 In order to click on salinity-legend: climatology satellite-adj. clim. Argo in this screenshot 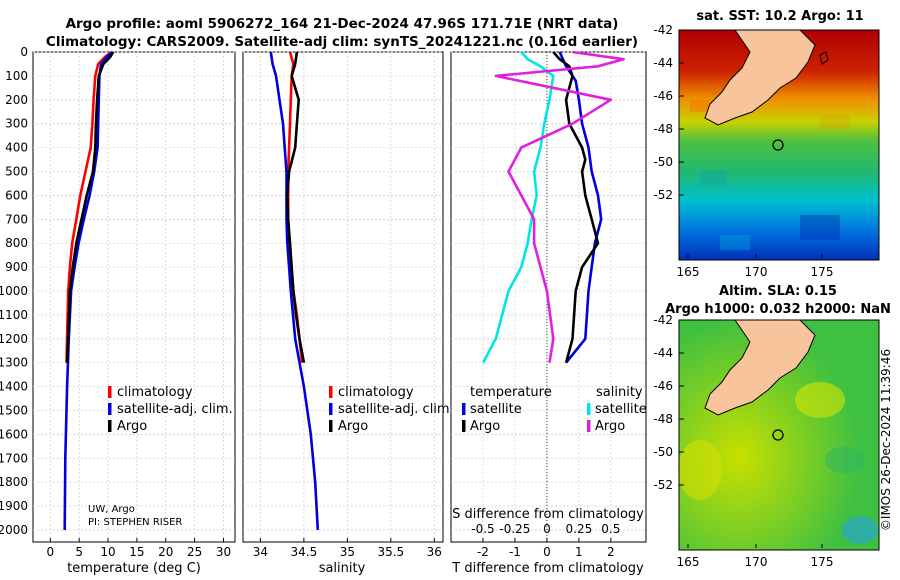, I will do `click(391, 409)`.